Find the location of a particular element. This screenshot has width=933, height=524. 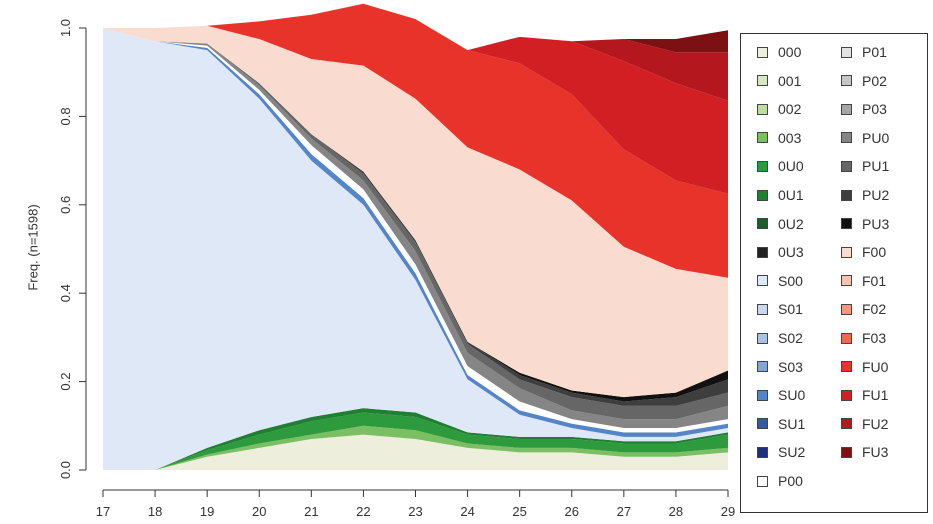

y-tick-label: 0.2 is located at coordinates (65, 382).